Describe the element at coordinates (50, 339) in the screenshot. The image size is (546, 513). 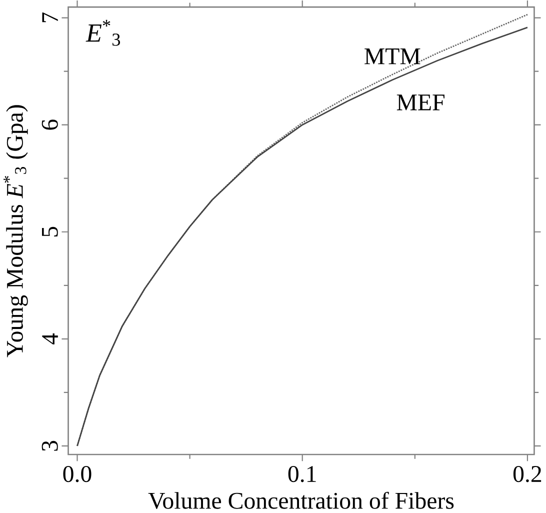
I see `y-tick-label: 4` at that location.